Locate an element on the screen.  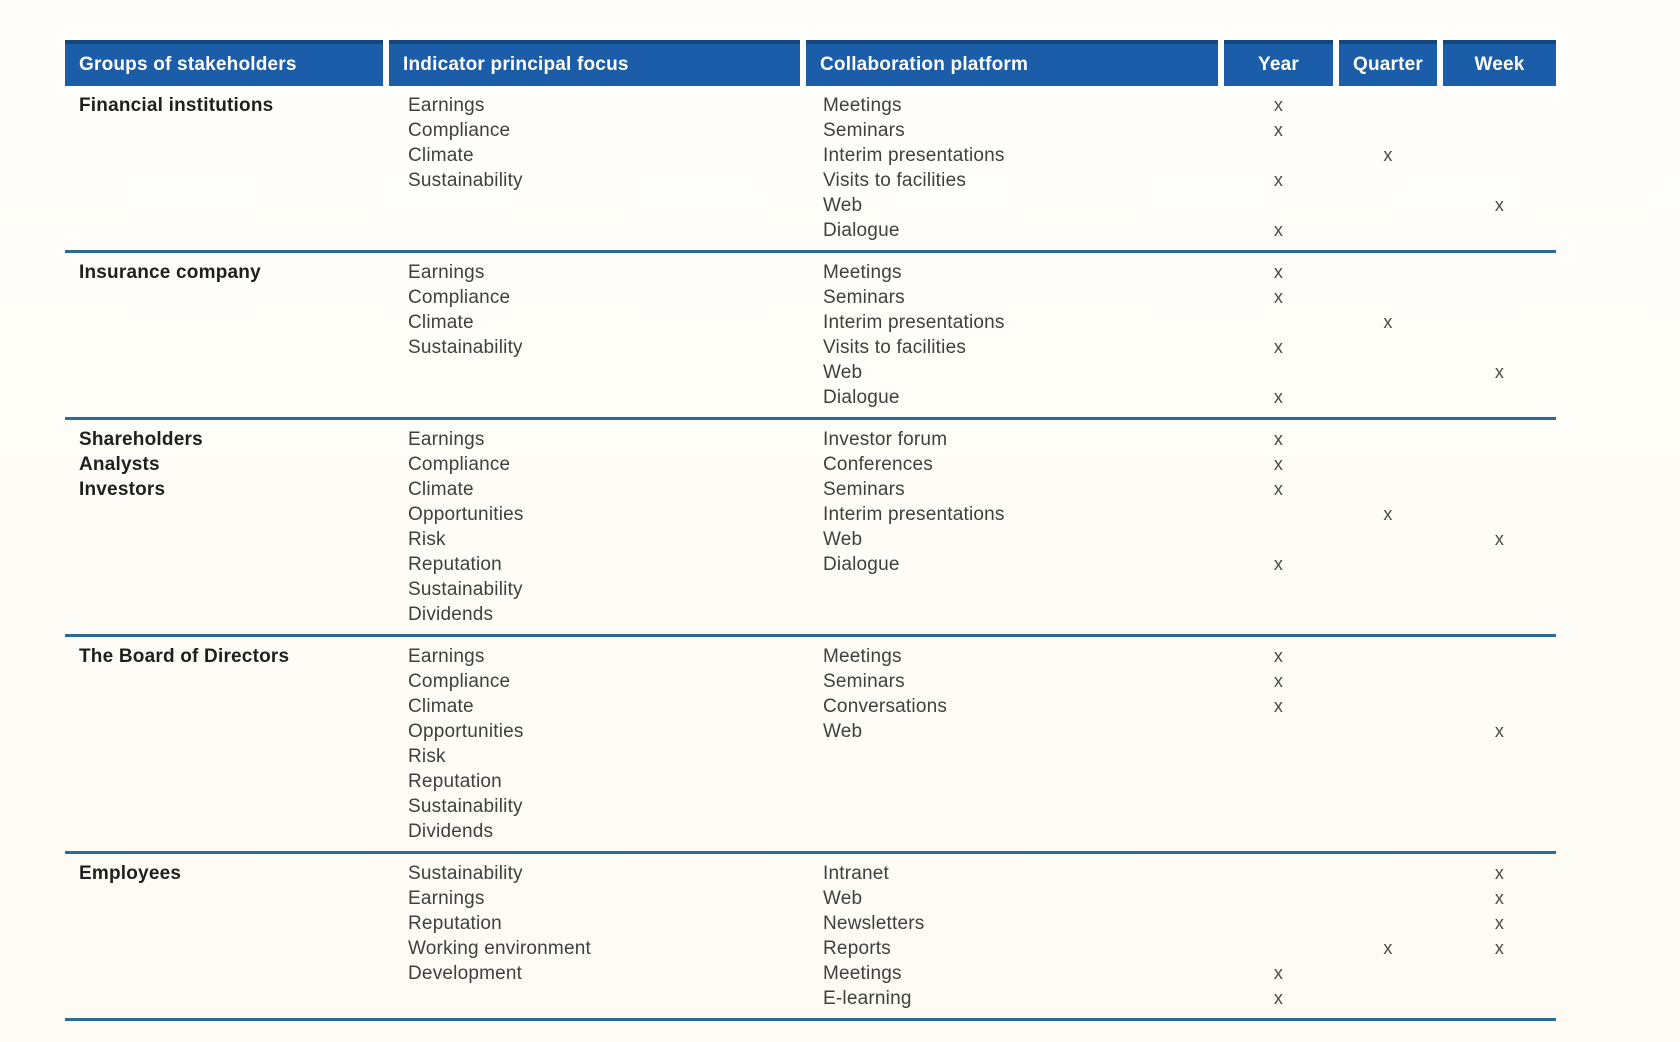
column-label: Week is located at coordinates (1499, 64).